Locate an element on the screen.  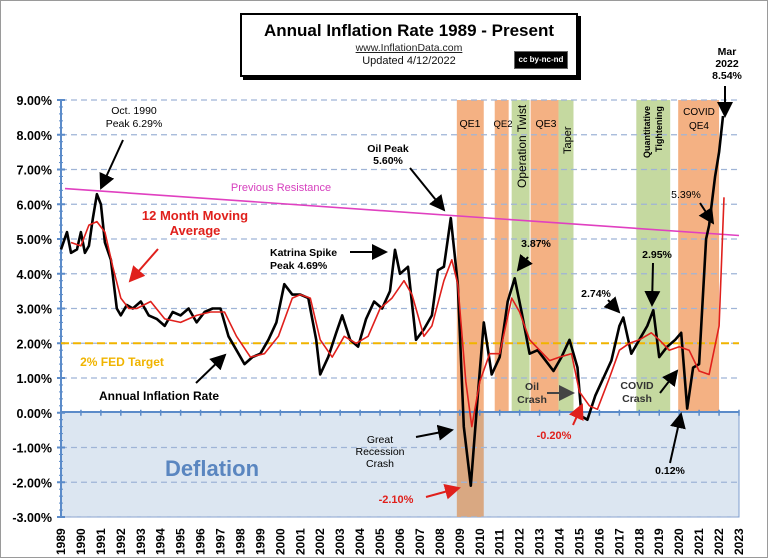
x-tick-label: 2019 is located at coordinates (659, 541).